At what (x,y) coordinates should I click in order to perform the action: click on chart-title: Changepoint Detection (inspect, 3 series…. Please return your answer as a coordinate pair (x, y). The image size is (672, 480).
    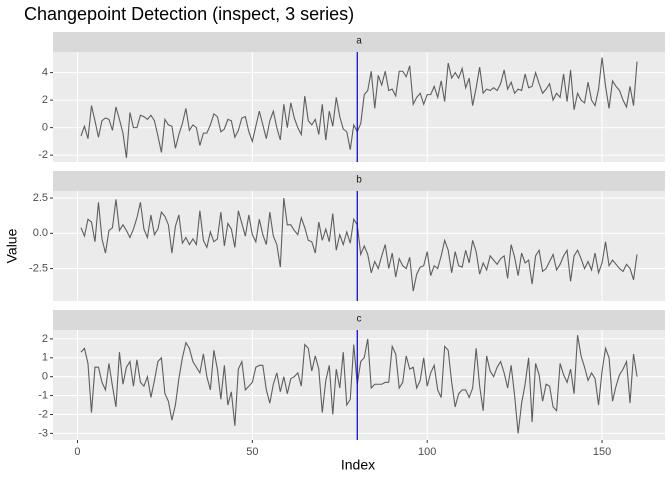
    Looking at the image, I should click on (189, 14).